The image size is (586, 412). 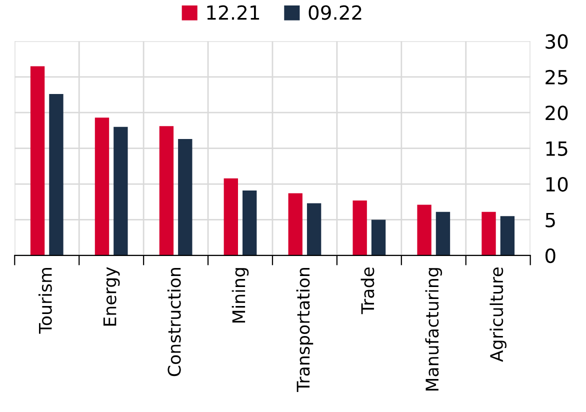 What do you see at coordinates (233, 12) in the screenshot?
I see `legend-label: 12.21` at bounding box center [233, 12].